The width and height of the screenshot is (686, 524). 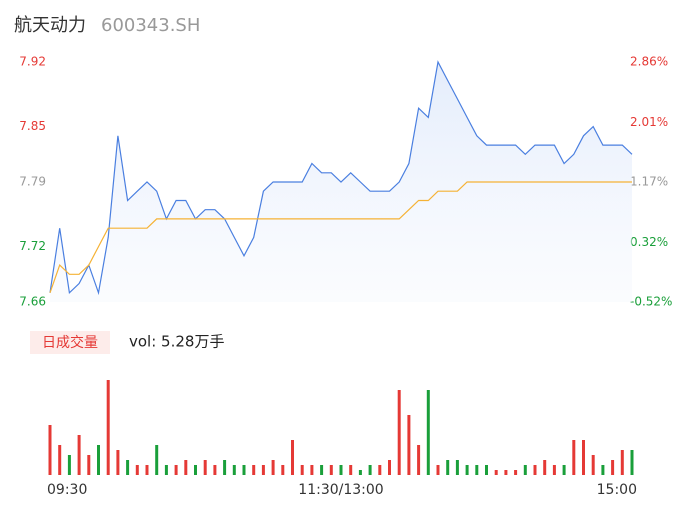 I want to click on y2-tick-label: 2.01%, so click(x=649, y=122).